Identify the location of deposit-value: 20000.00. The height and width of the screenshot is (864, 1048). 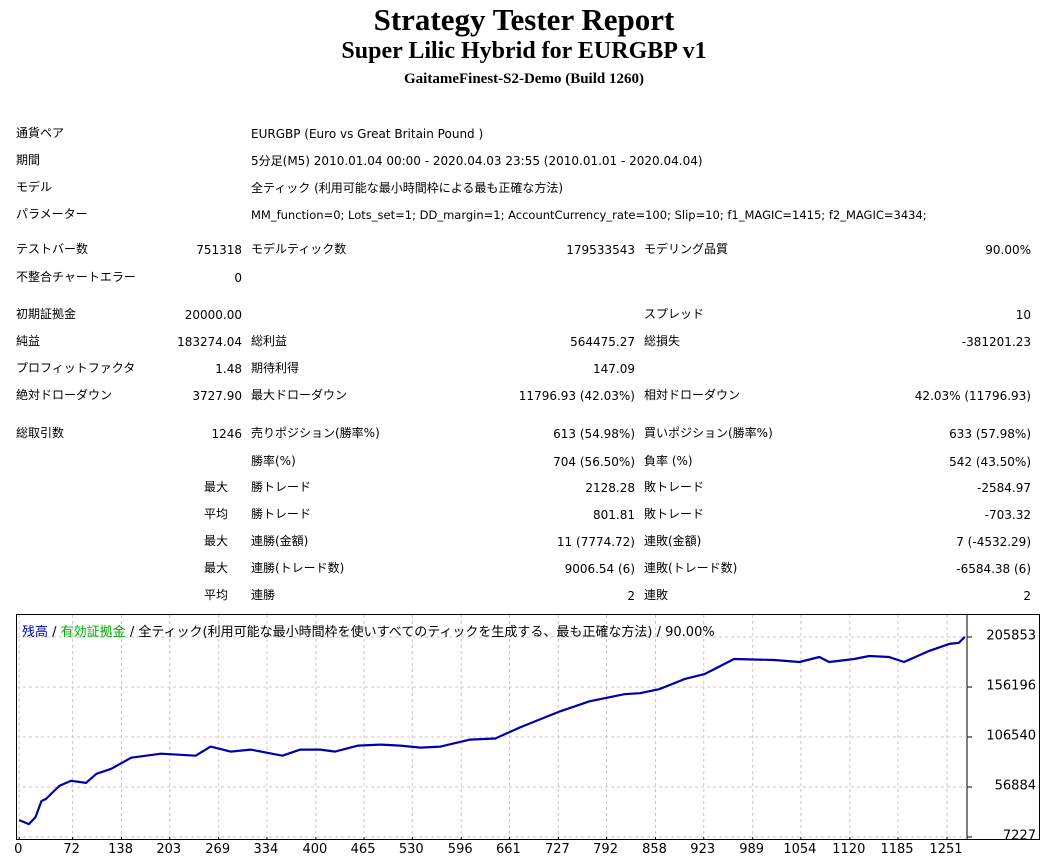
(213, 315).